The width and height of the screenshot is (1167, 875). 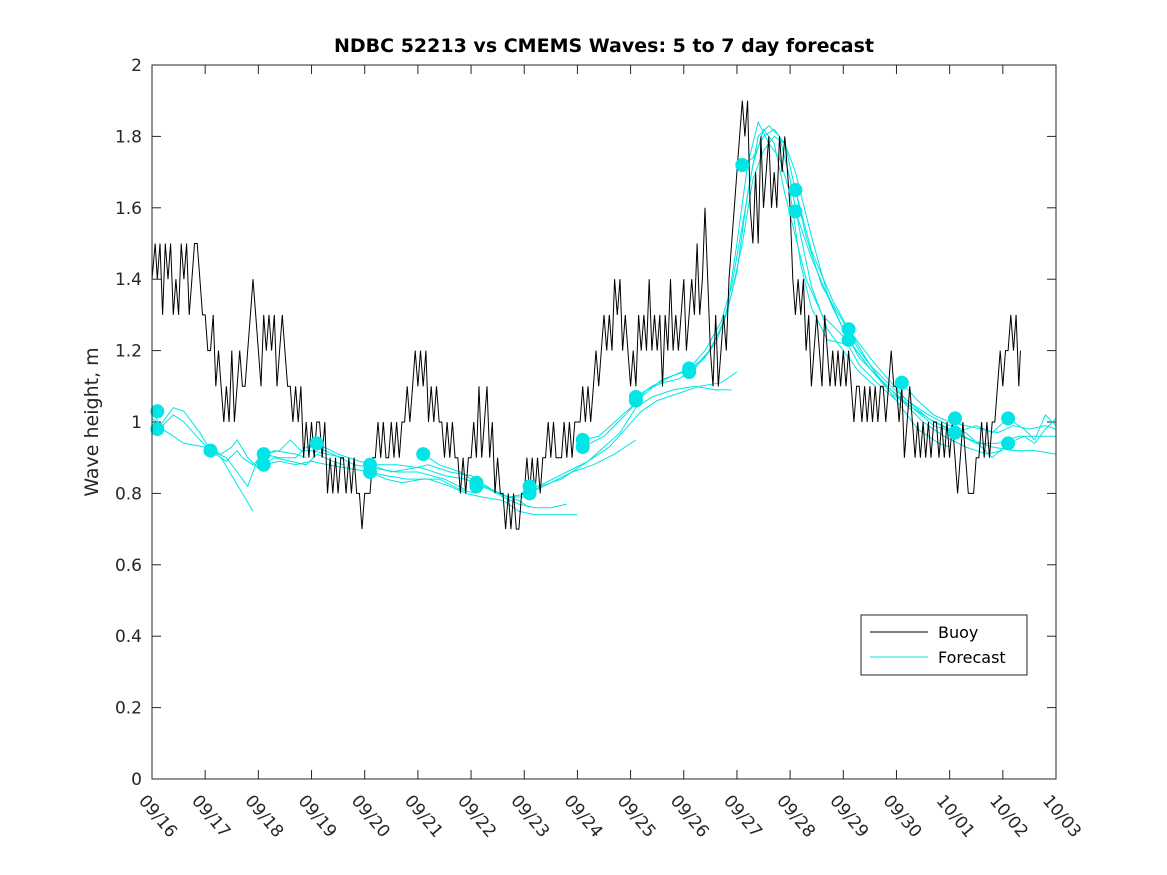 What do you see at coordinates (136, 423) in the screenshot?
I see `y-tick-label: 1` at bounding box center [136, 423].